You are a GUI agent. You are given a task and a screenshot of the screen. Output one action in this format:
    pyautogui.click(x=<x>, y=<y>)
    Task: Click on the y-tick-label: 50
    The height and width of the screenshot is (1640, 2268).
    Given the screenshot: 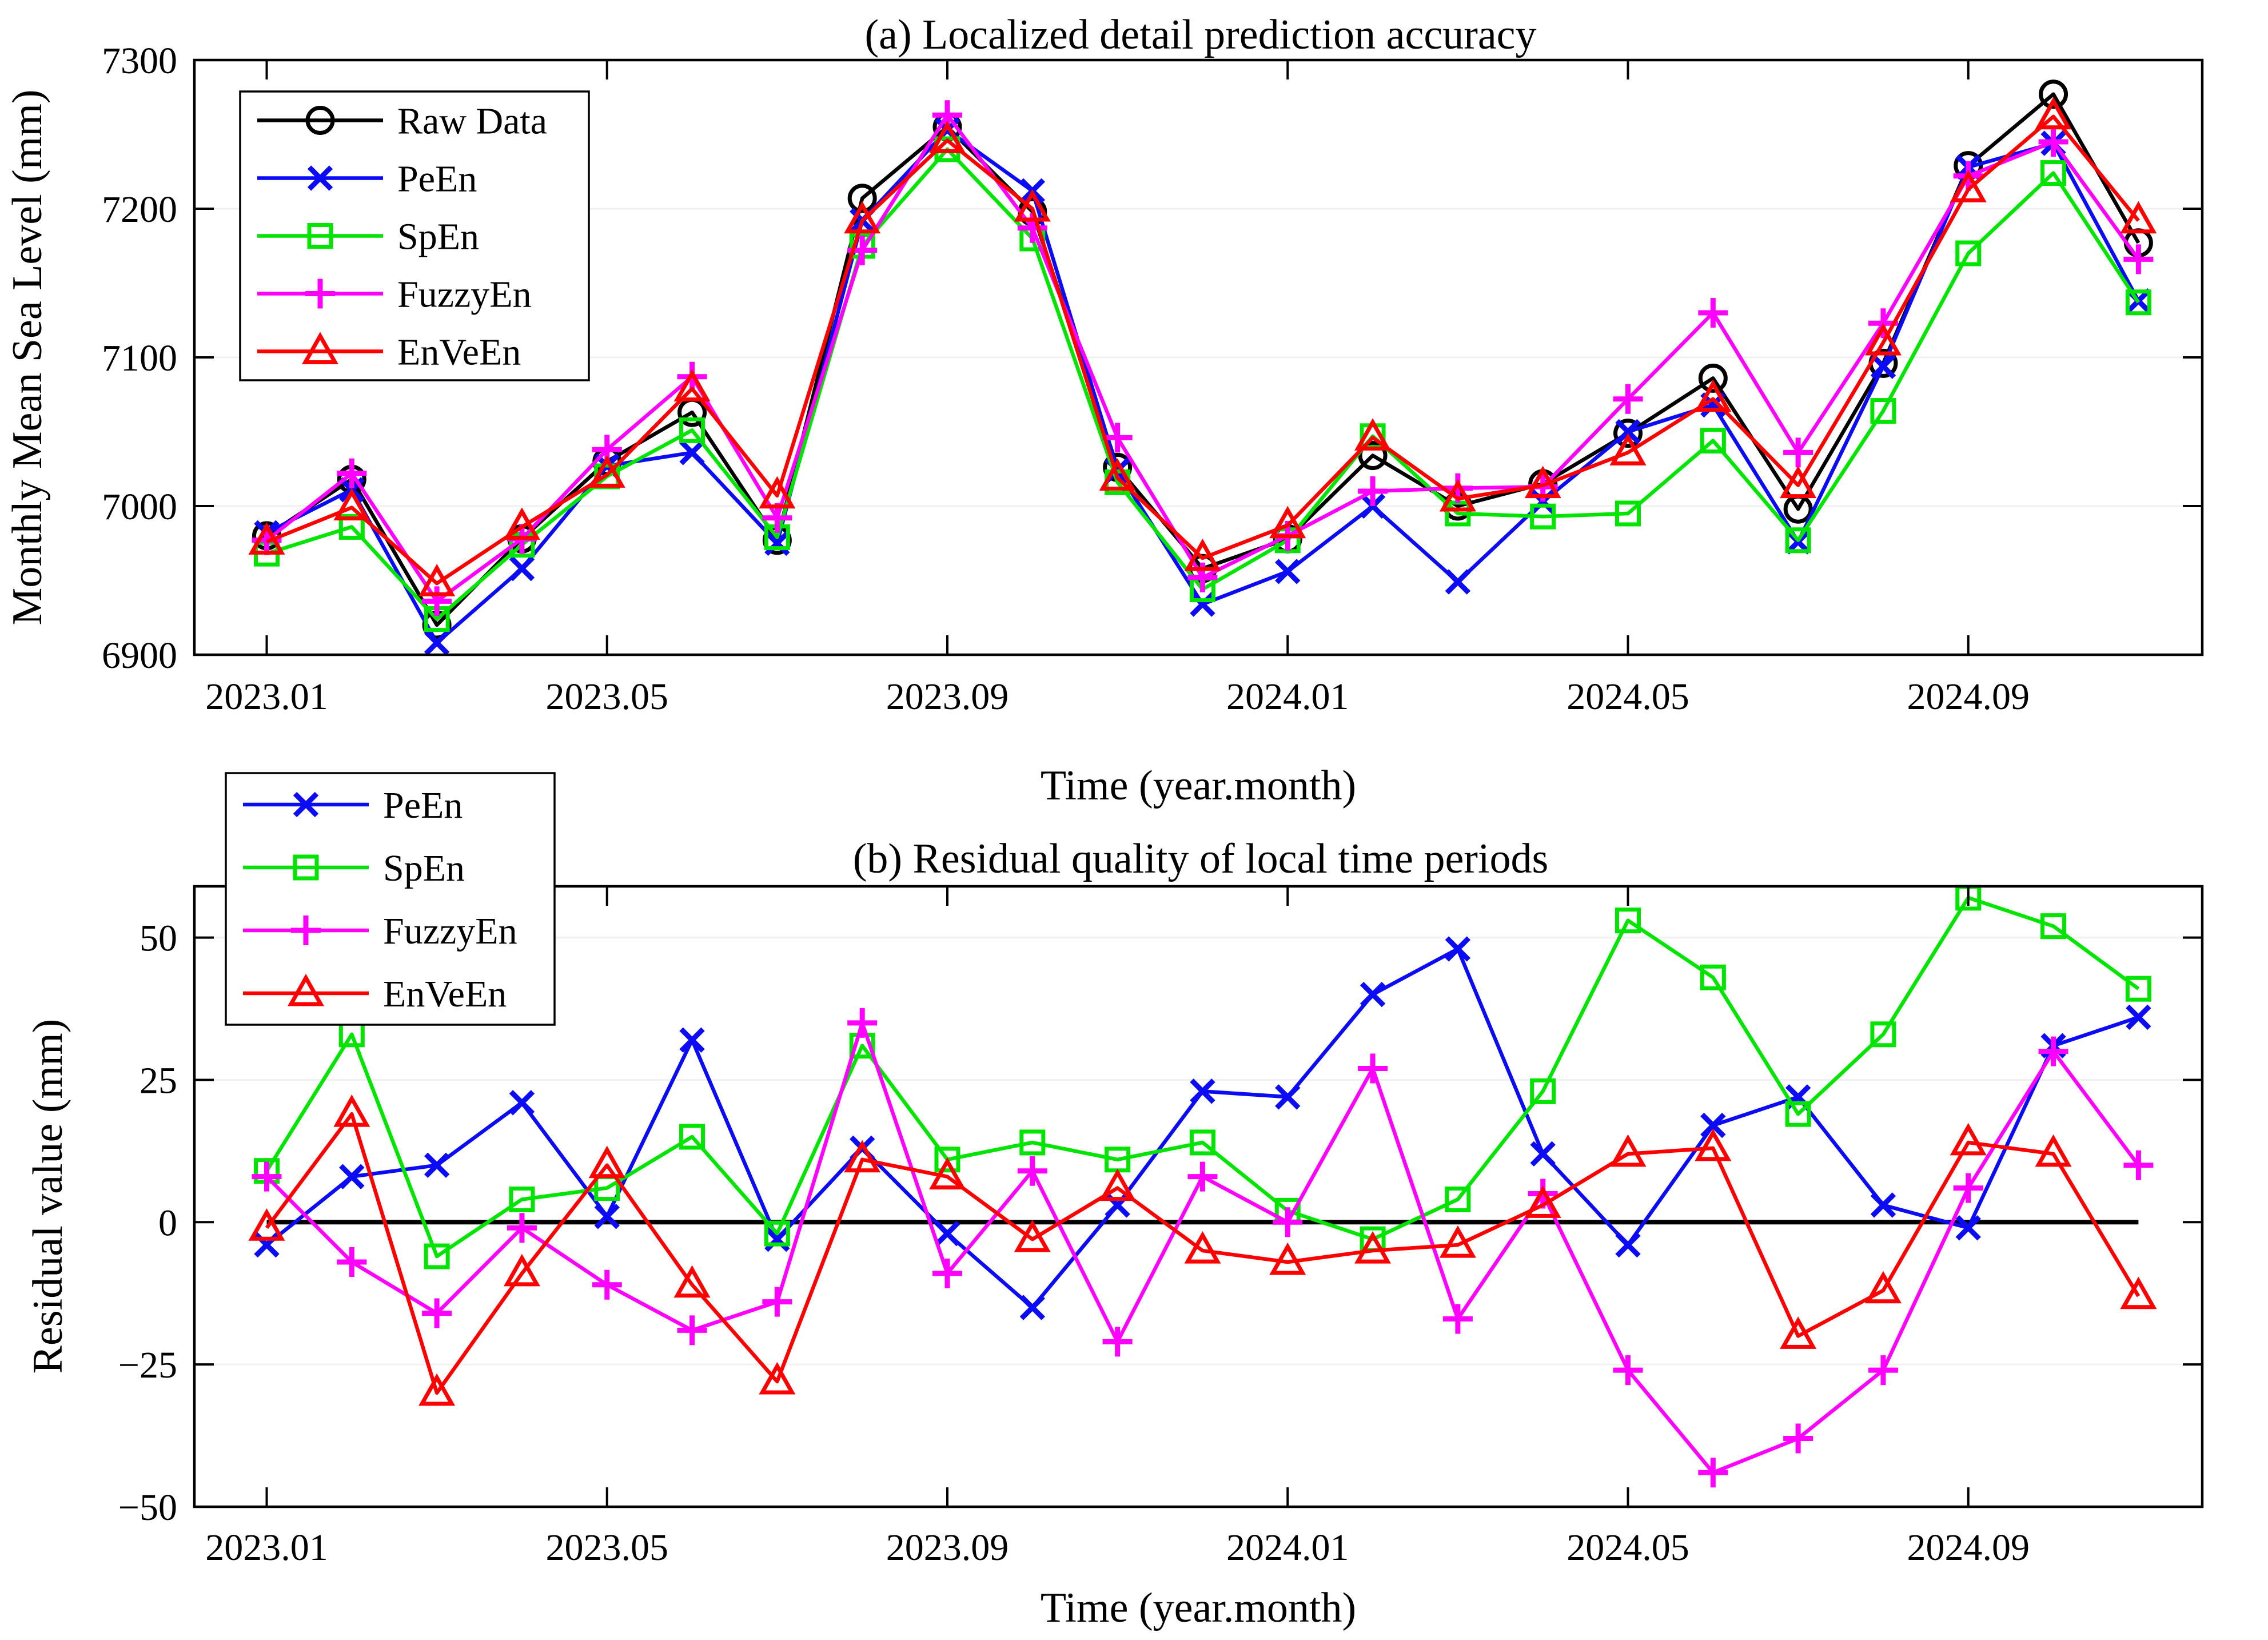 What is the action you would take?
    pyautogui.click(x=158, y=939)
    